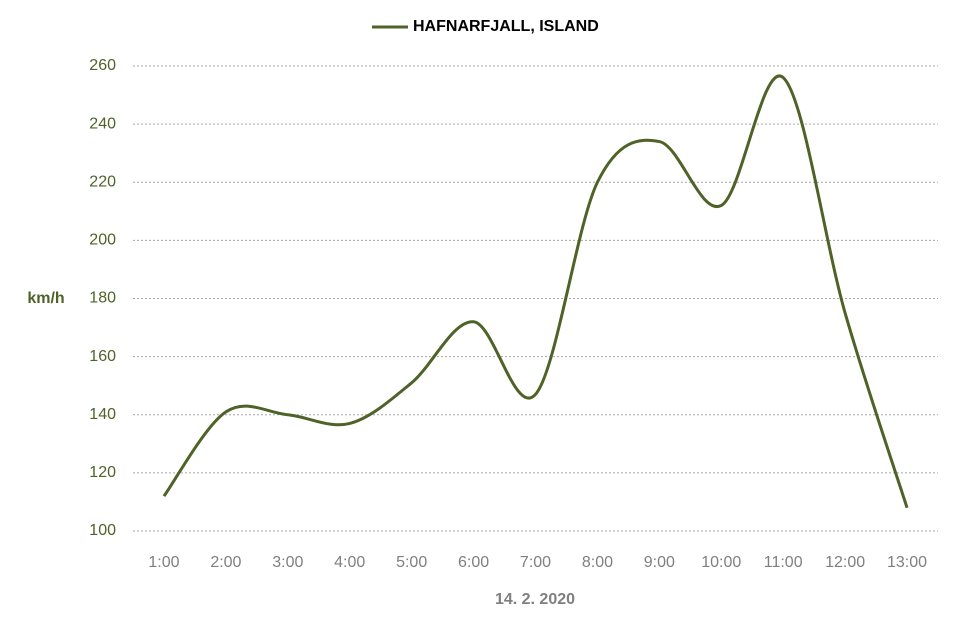 This screenshot has width=960, height=635. Describe the element at coordinates (535, 562) in the screenshot. I see `x-tick-label: 7:00` at that location.